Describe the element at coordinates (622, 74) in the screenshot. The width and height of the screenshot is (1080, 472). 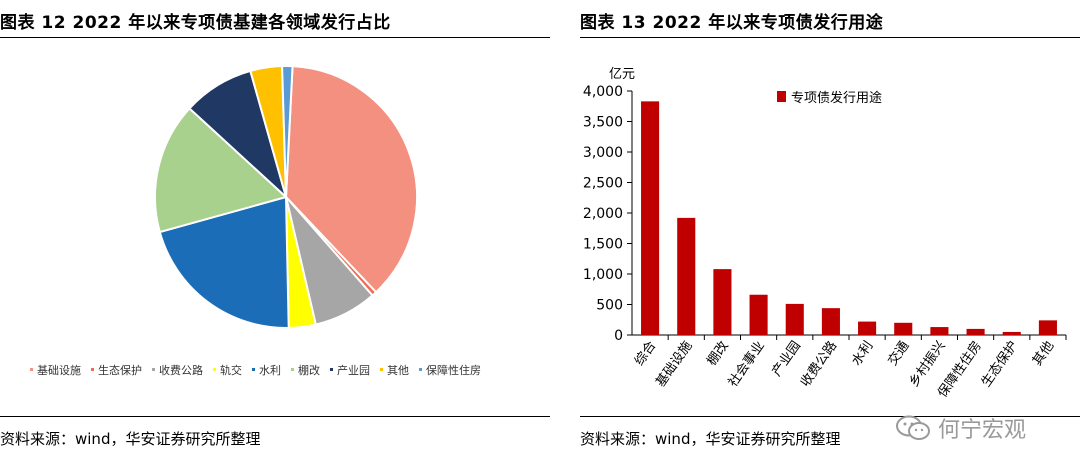
I see `y-unit-label: 亿元` at that location.